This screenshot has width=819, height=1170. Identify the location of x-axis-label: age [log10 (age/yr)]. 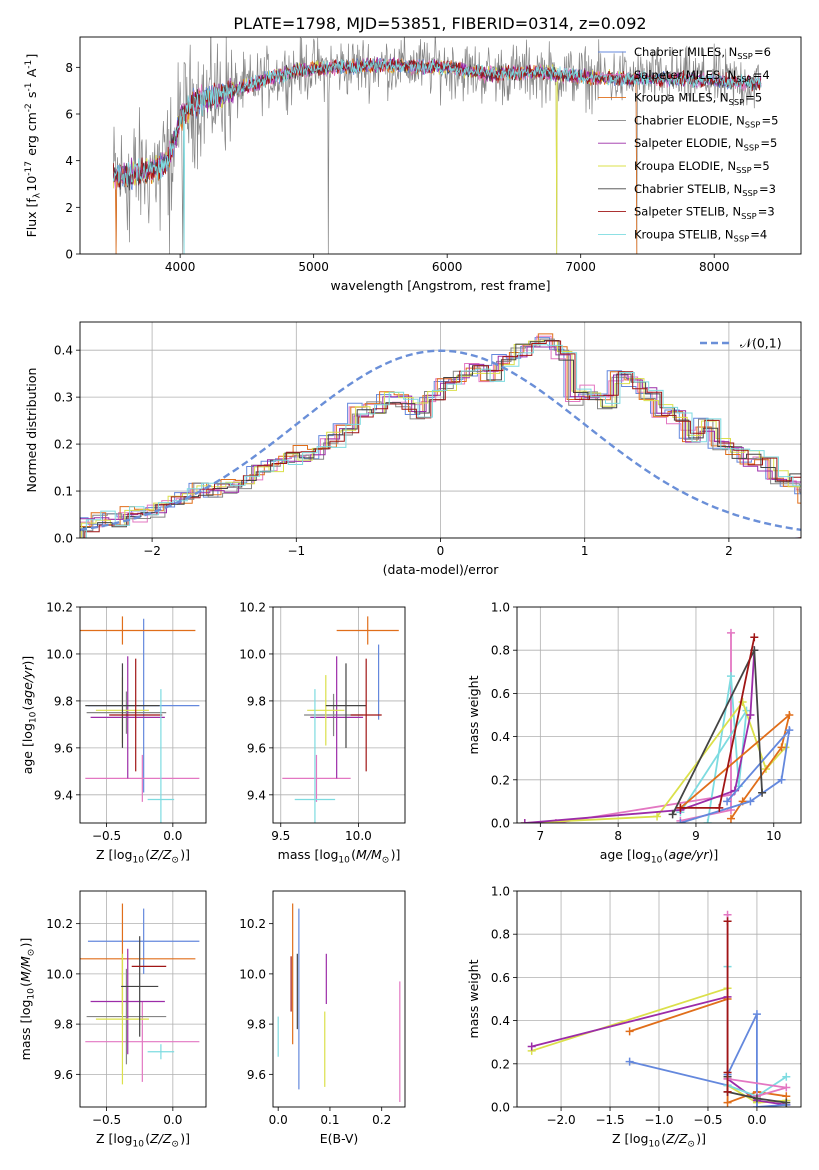
(659, 856).